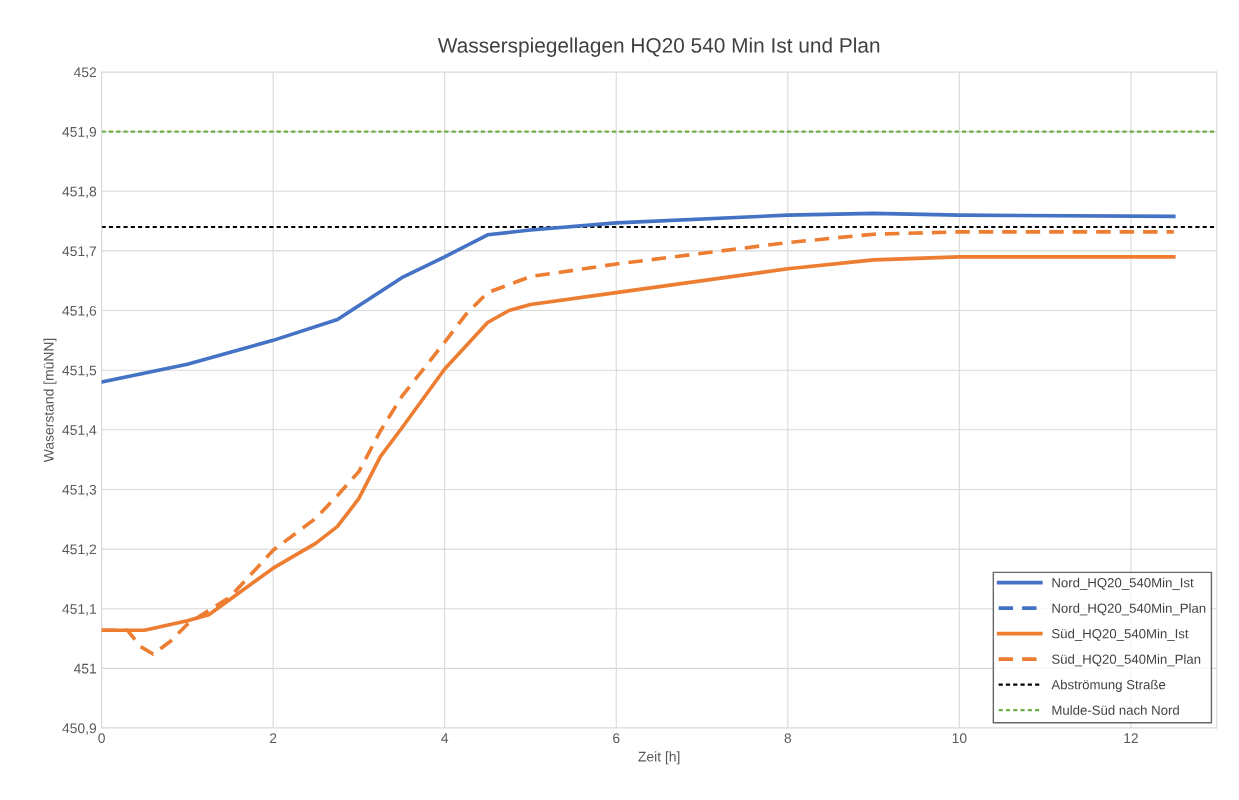 The image size is (1239, 800). What do you see at coordinates (79, 371) in the screenshot?
I see `y-tick-label: 451,5` at bounding box center [79, 371].